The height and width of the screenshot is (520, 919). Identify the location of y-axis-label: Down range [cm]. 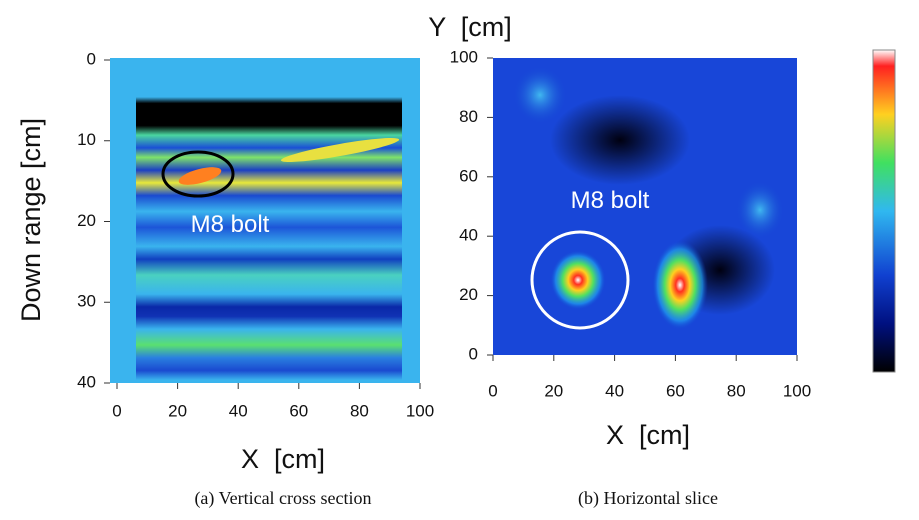
(31, 220).